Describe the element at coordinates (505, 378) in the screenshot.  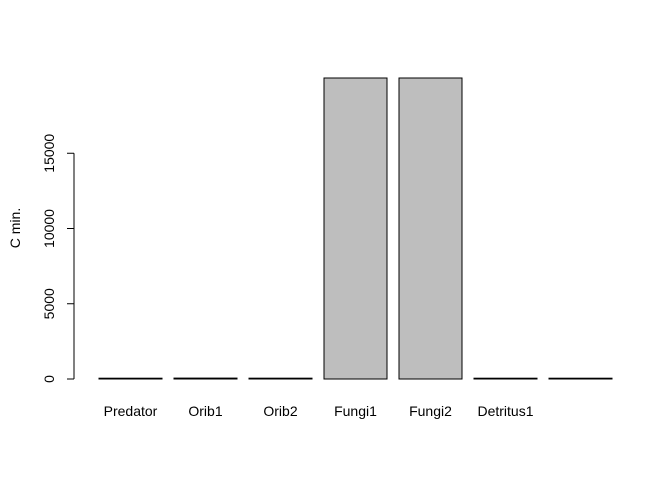
I see `bar-detritus1` at that location.